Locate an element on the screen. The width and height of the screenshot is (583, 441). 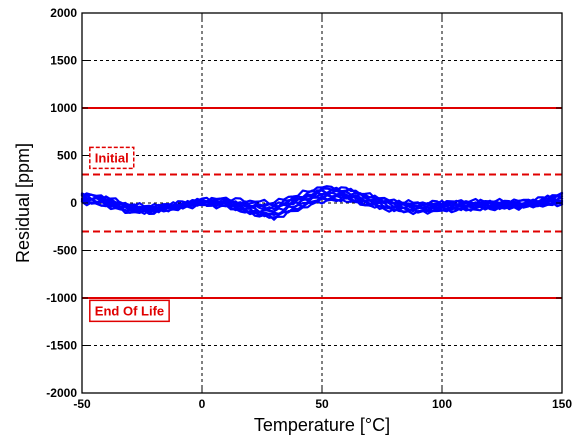
series-9-line is located at coordinates (322, 200).